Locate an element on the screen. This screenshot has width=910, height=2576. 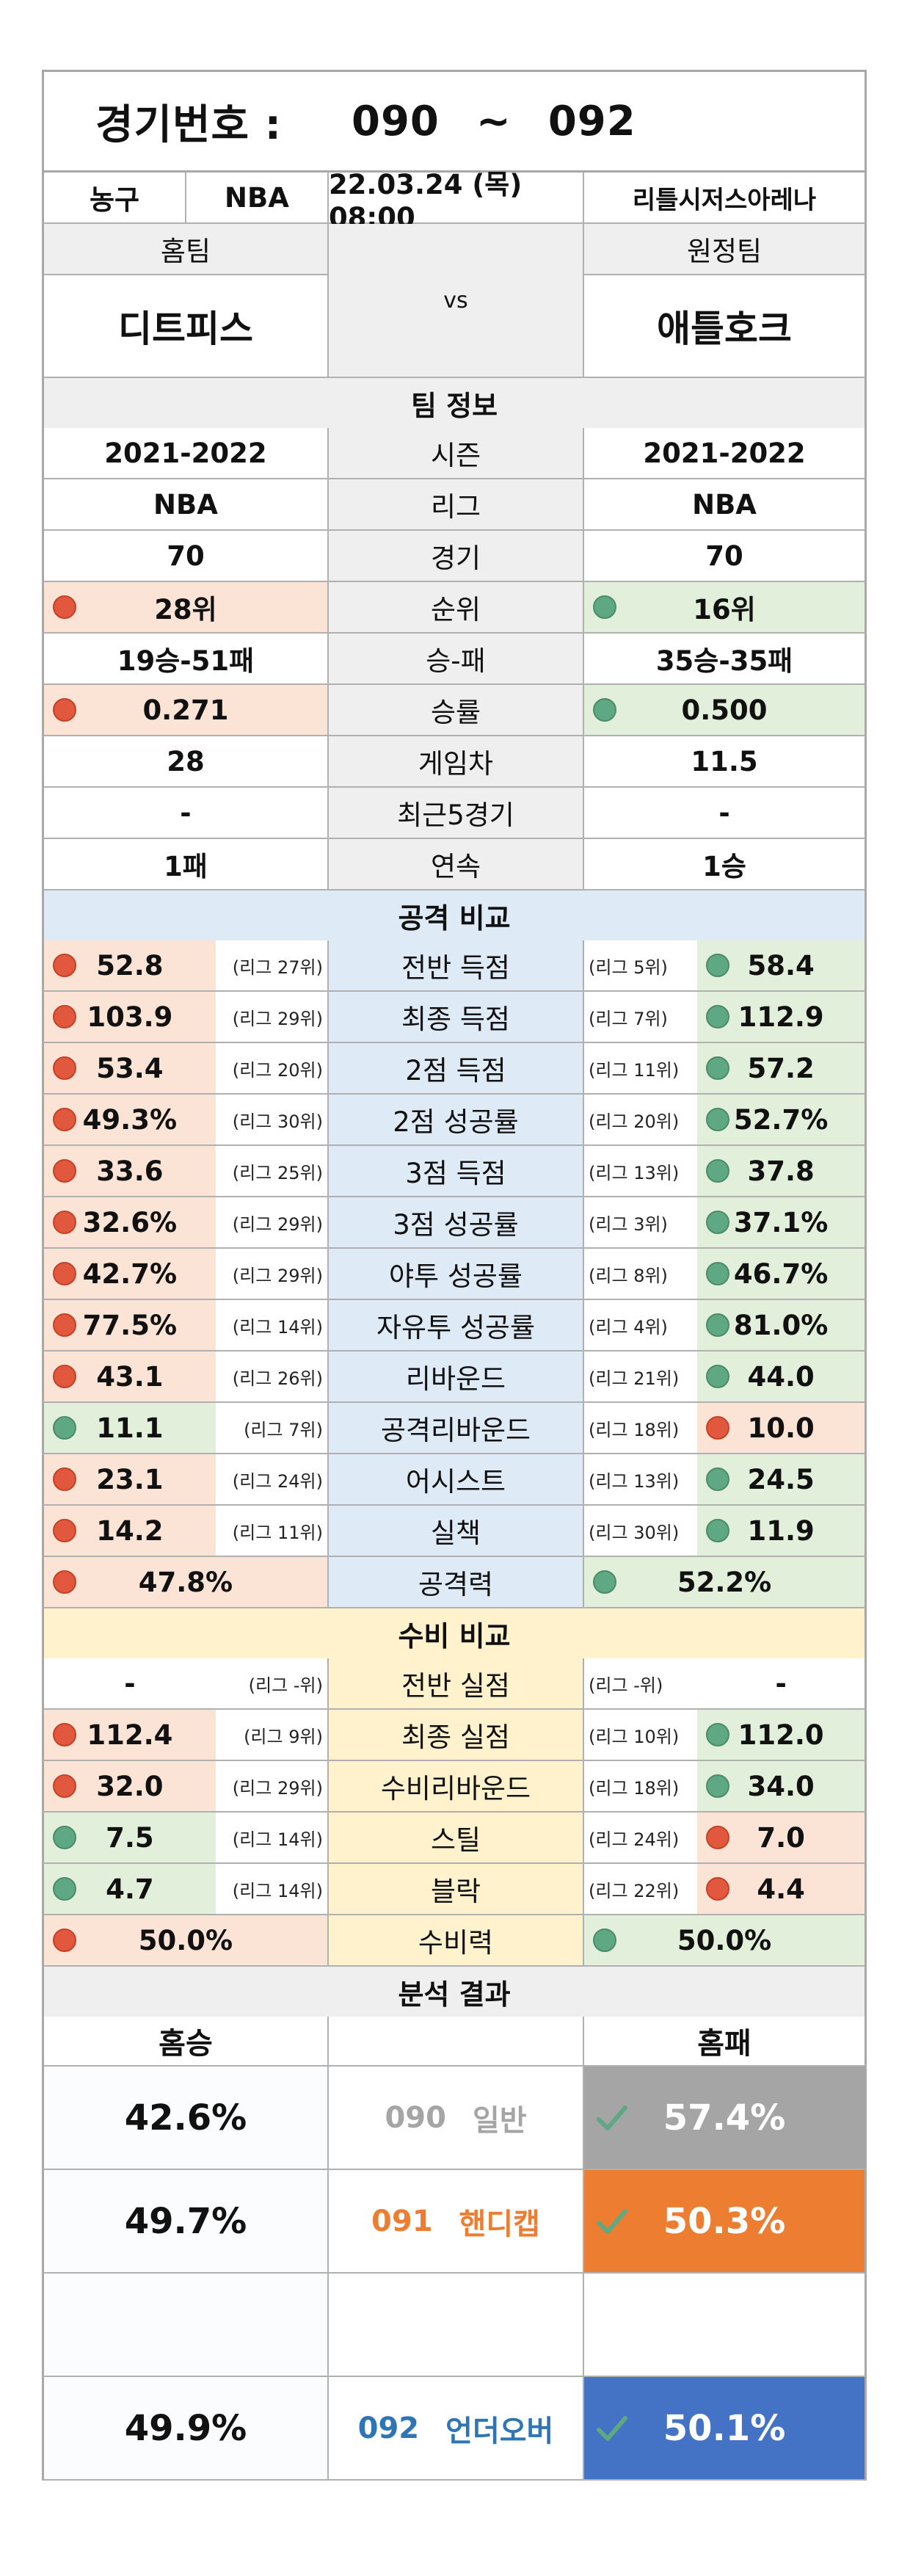
home-power: 47.8% is located at coordinates (186, 1582).